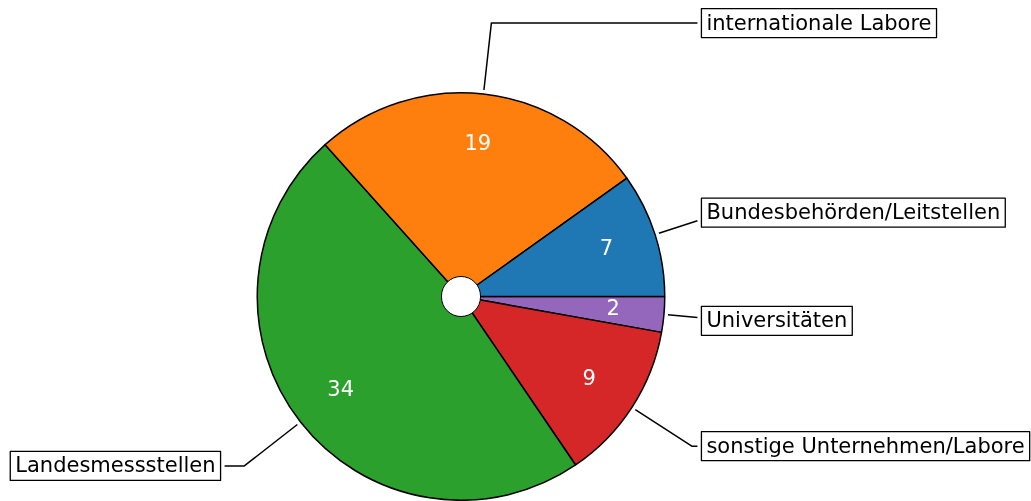 Image resolution: width=1031 pixels, height=501 pixels. What do you see at coordinates (606, 248) in the screenshot?
I see `data-label: 7` at bounding box center [606, 248].